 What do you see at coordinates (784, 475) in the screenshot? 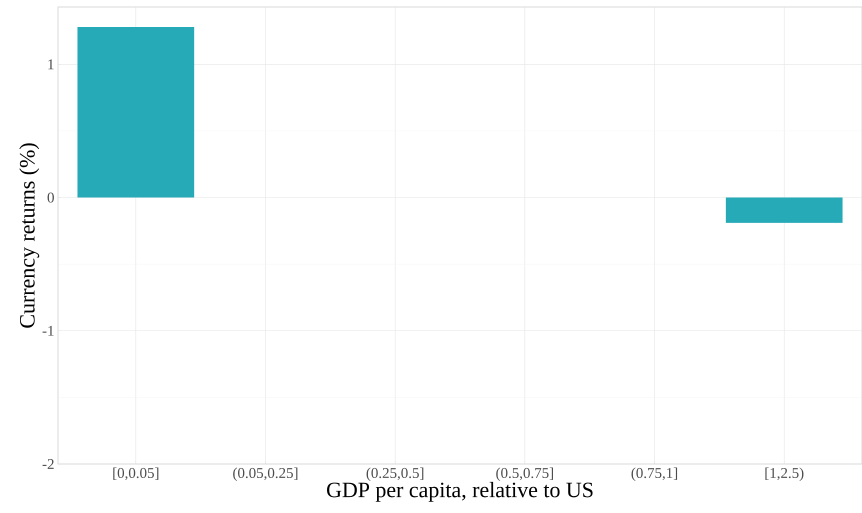
I see `x-tick-label: [1,2.5)` at bounding box center [784, 475].